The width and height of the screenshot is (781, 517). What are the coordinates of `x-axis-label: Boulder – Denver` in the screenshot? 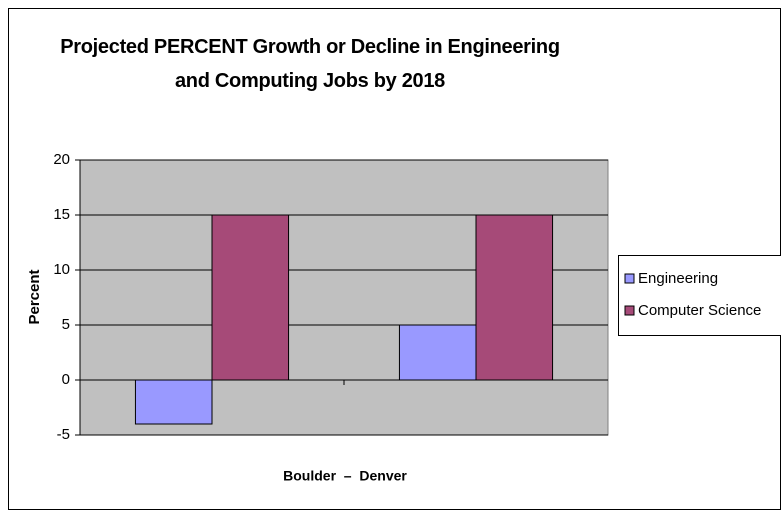 It's located at (345, 476).